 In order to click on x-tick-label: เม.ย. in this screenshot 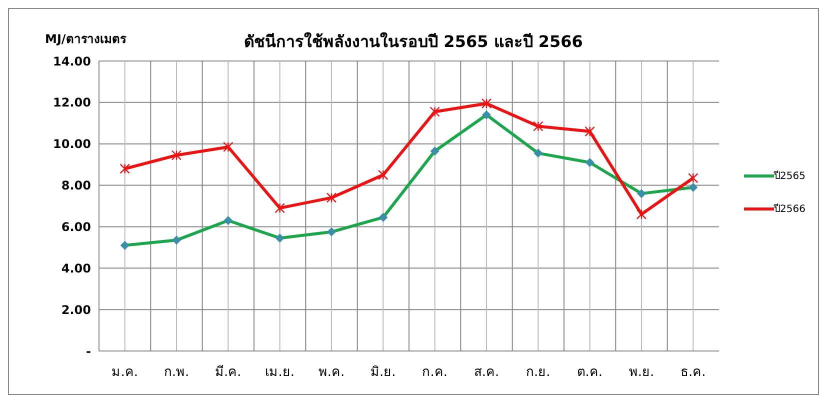, I will do `click(279, 372)`.